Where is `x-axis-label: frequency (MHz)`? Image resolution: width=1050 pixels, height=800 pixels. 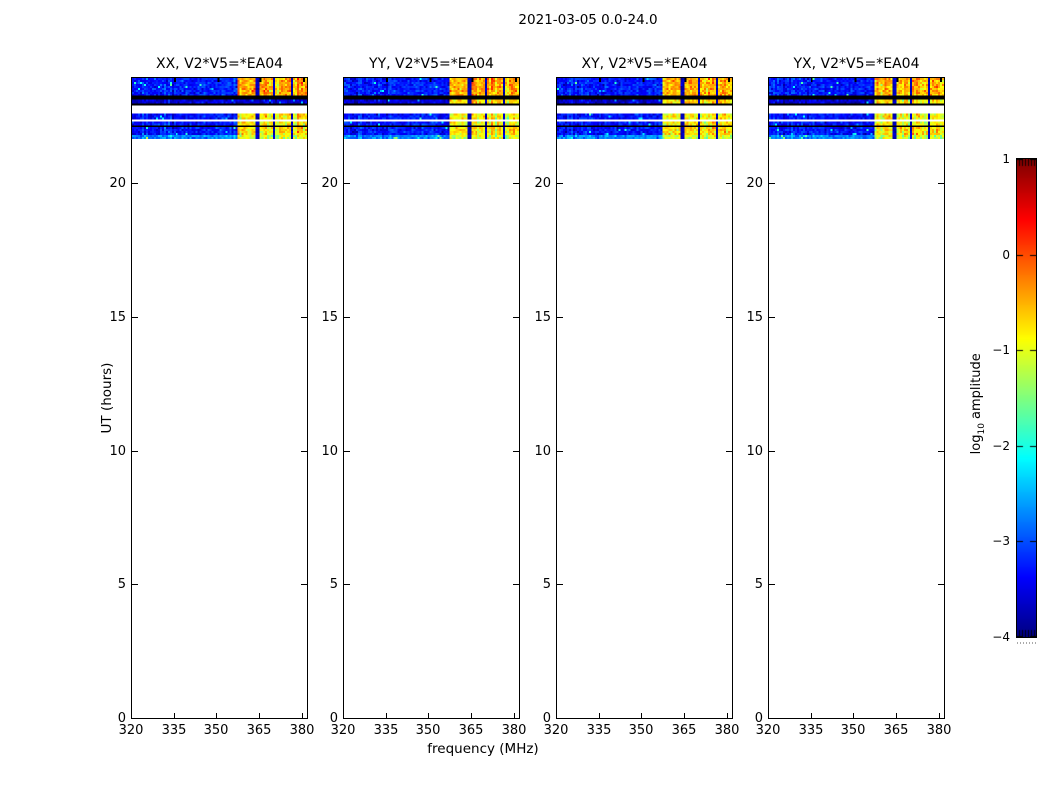 x-axis-label: frequency (MHz) is located at coordinates (483, 749).